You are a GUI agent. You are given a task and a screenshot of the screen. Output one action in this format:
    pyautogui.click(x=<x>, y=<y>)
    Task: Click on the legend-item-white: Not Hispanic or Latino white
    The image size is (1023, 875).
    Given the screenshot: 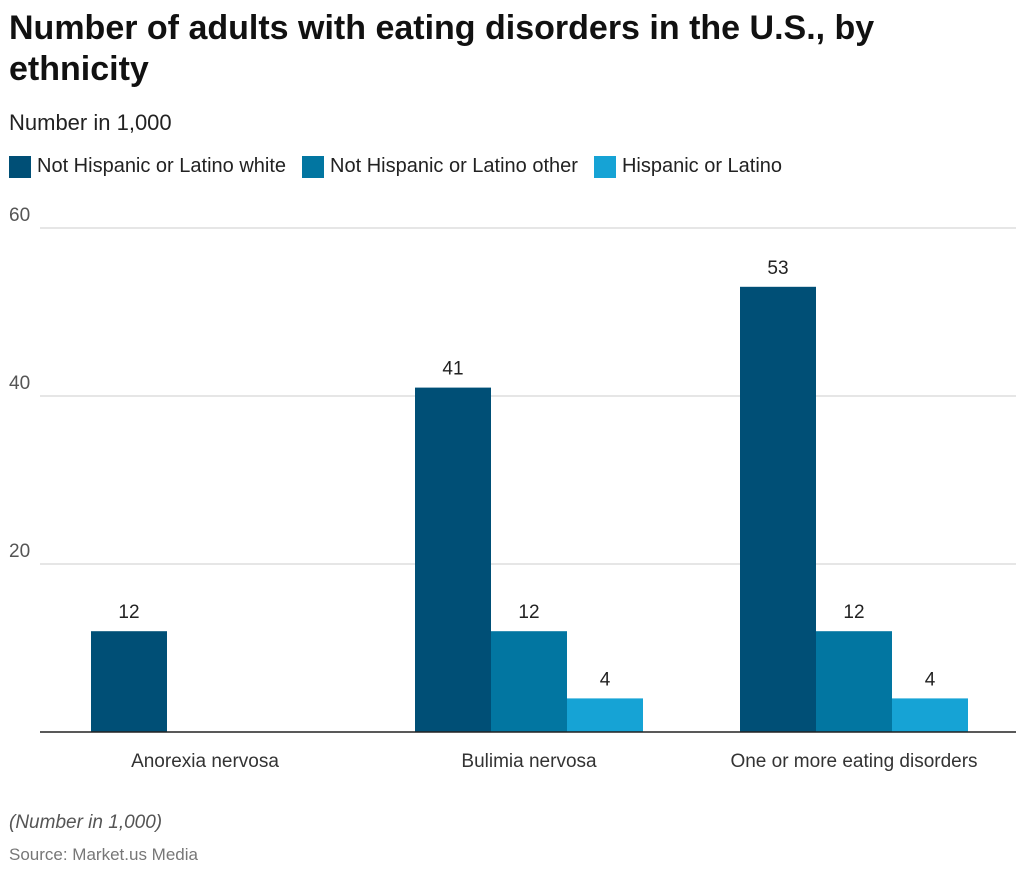 What is the action you would take?
    pyautogui.click(x=147, y=166)
    